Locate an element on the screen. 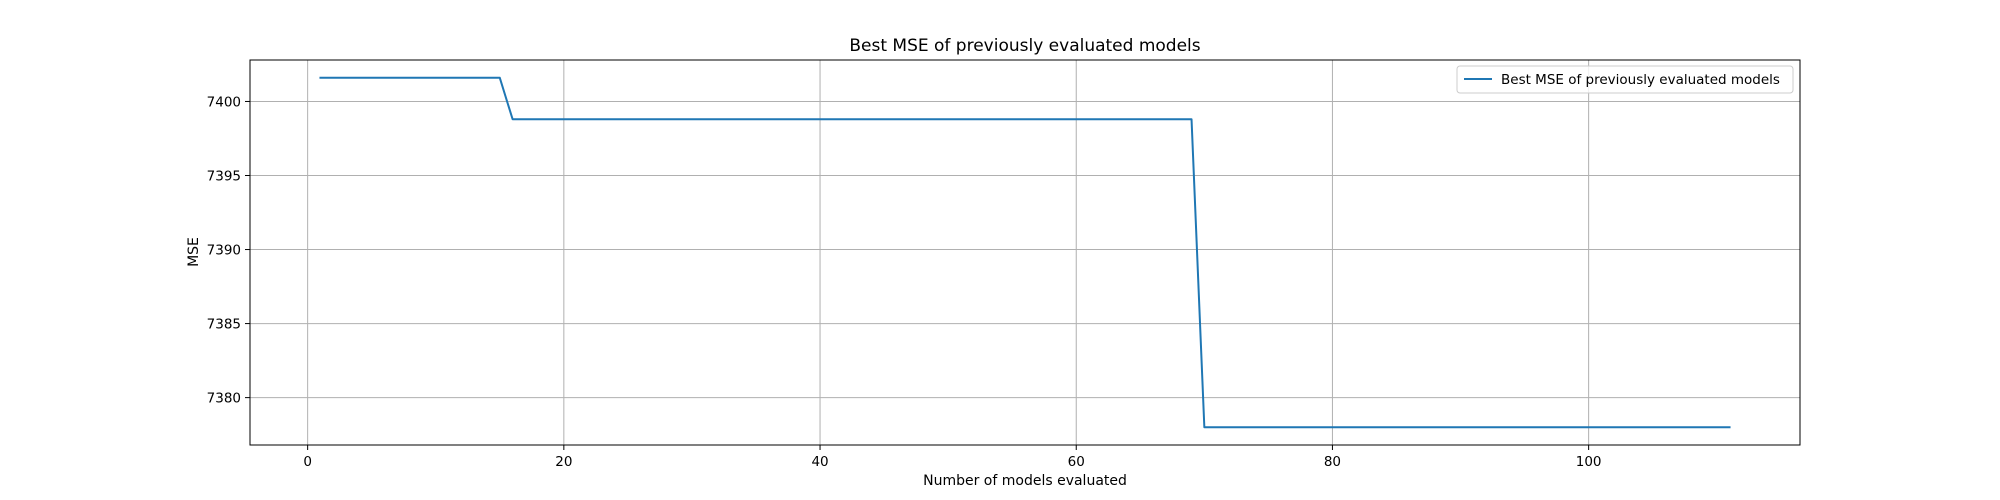 This screenshot has width=2000, height=500. y-axis-ticks: 7380 7385 7390 7395 7400 is located at coordinates (228, 250).